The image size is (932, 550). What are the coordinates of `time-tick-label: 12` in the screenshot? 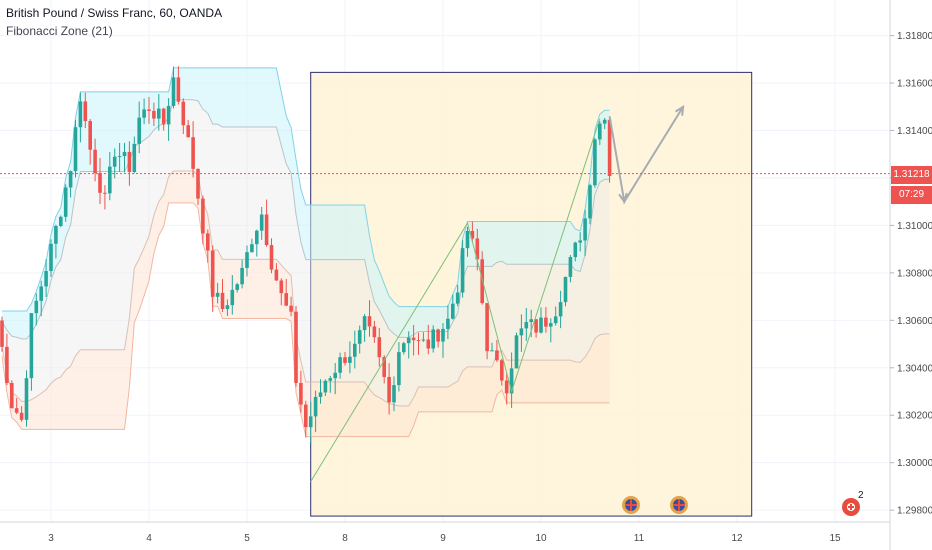 It's located at (737, 538).